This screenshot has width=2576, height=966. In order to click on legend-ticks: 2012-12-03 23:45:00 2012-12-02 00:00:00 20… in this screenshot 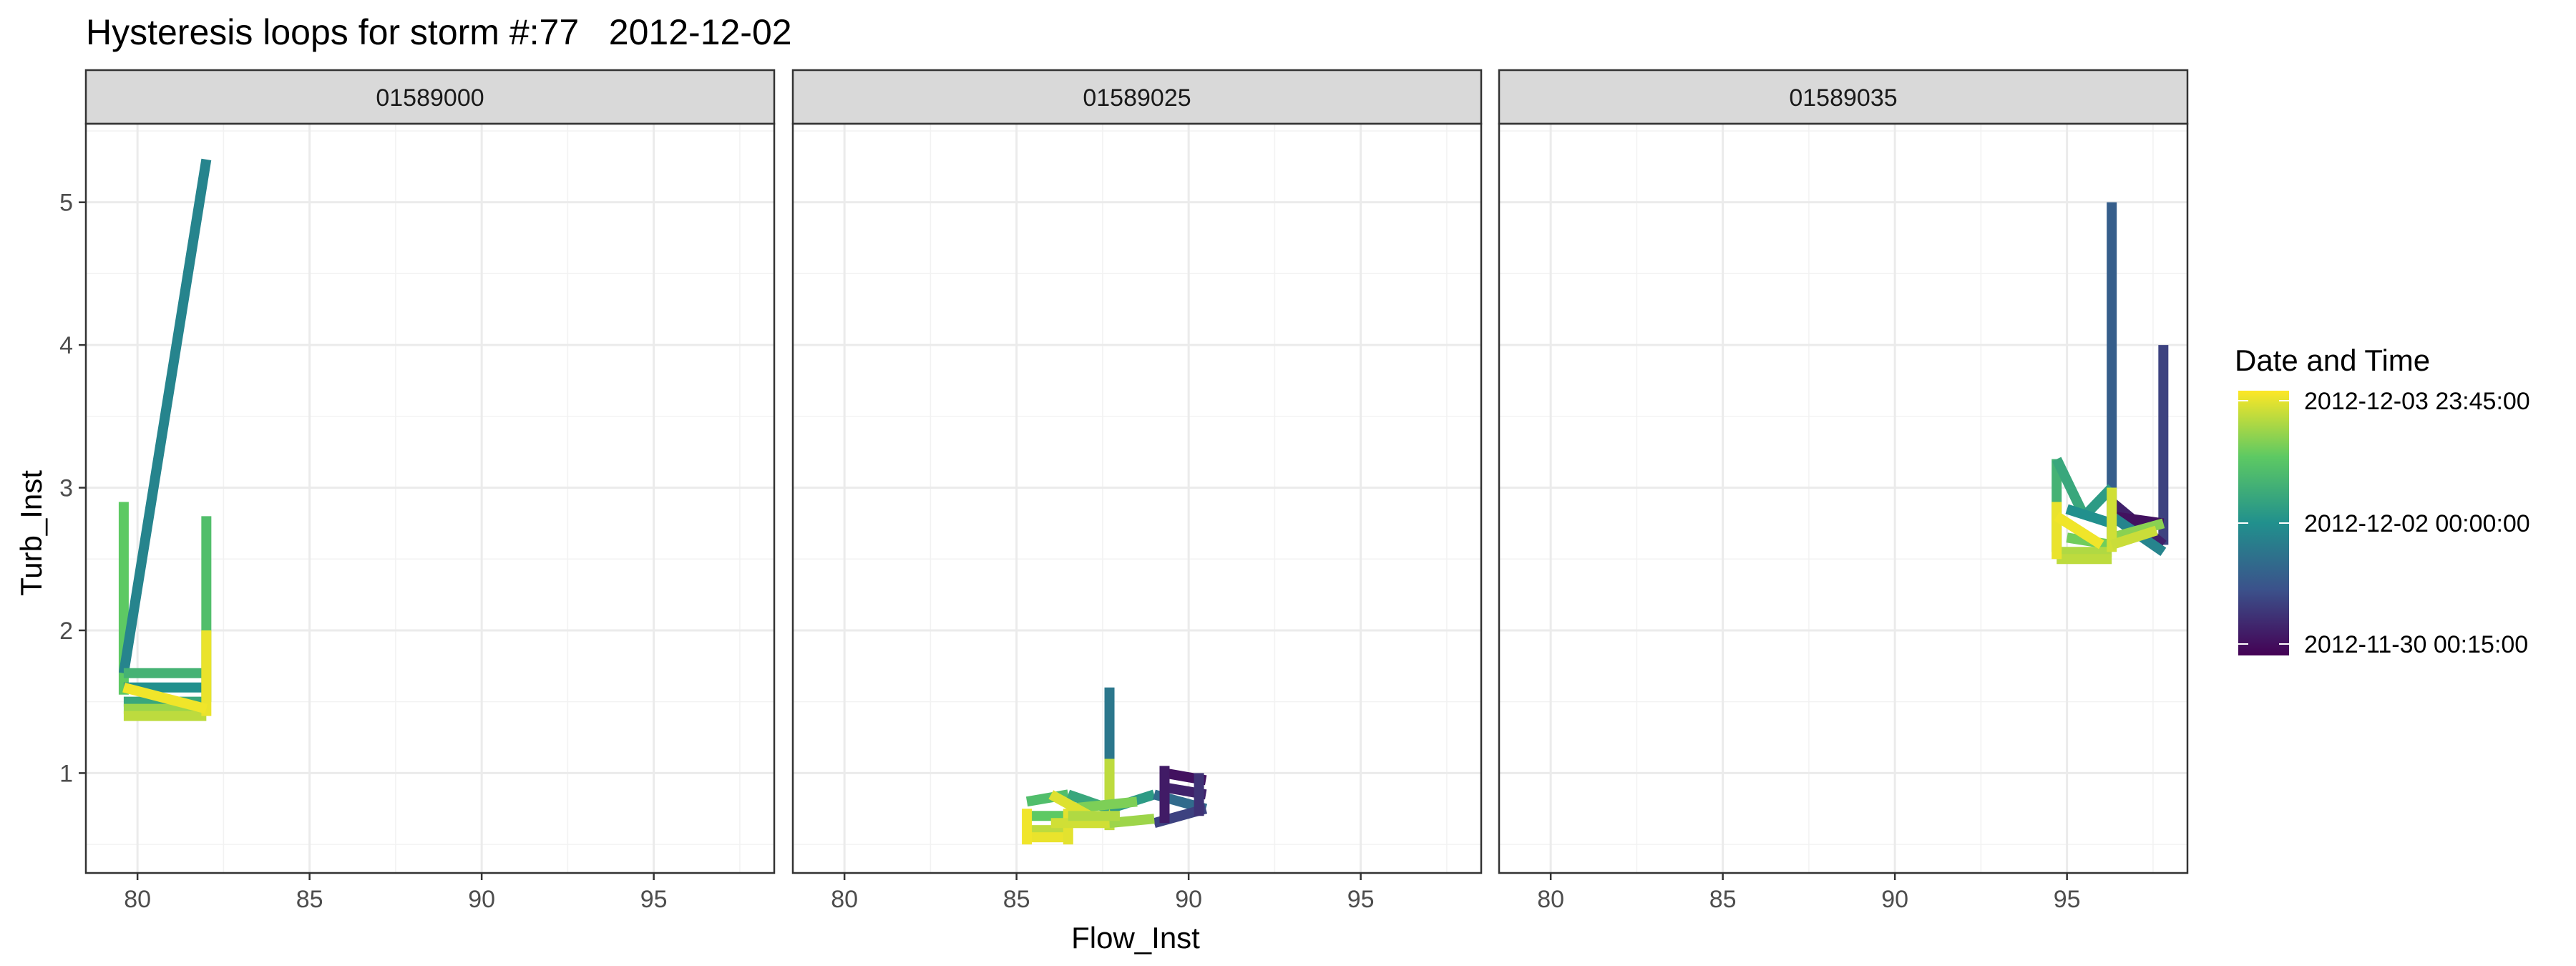, I will do `click(2384, 523)`.